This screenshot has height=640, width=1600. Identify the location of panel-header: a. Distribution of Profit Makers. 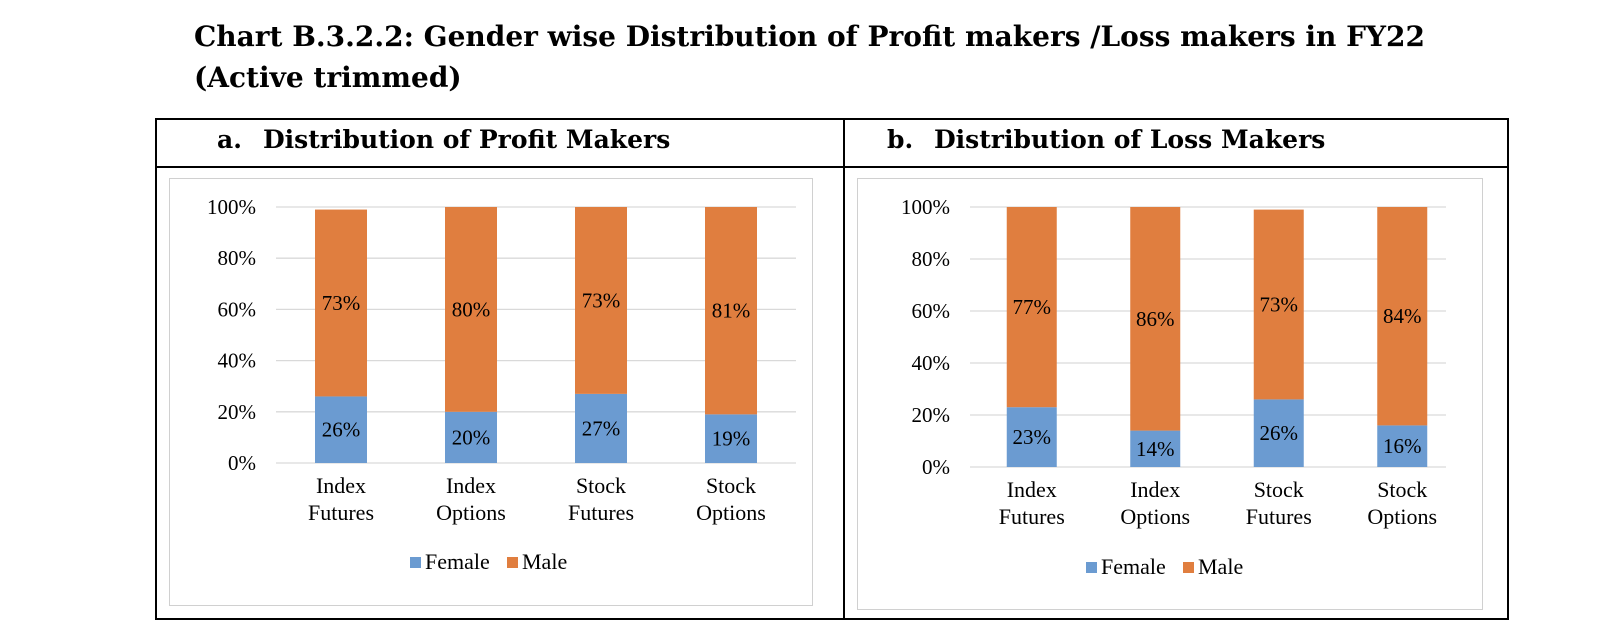
(500, 144).